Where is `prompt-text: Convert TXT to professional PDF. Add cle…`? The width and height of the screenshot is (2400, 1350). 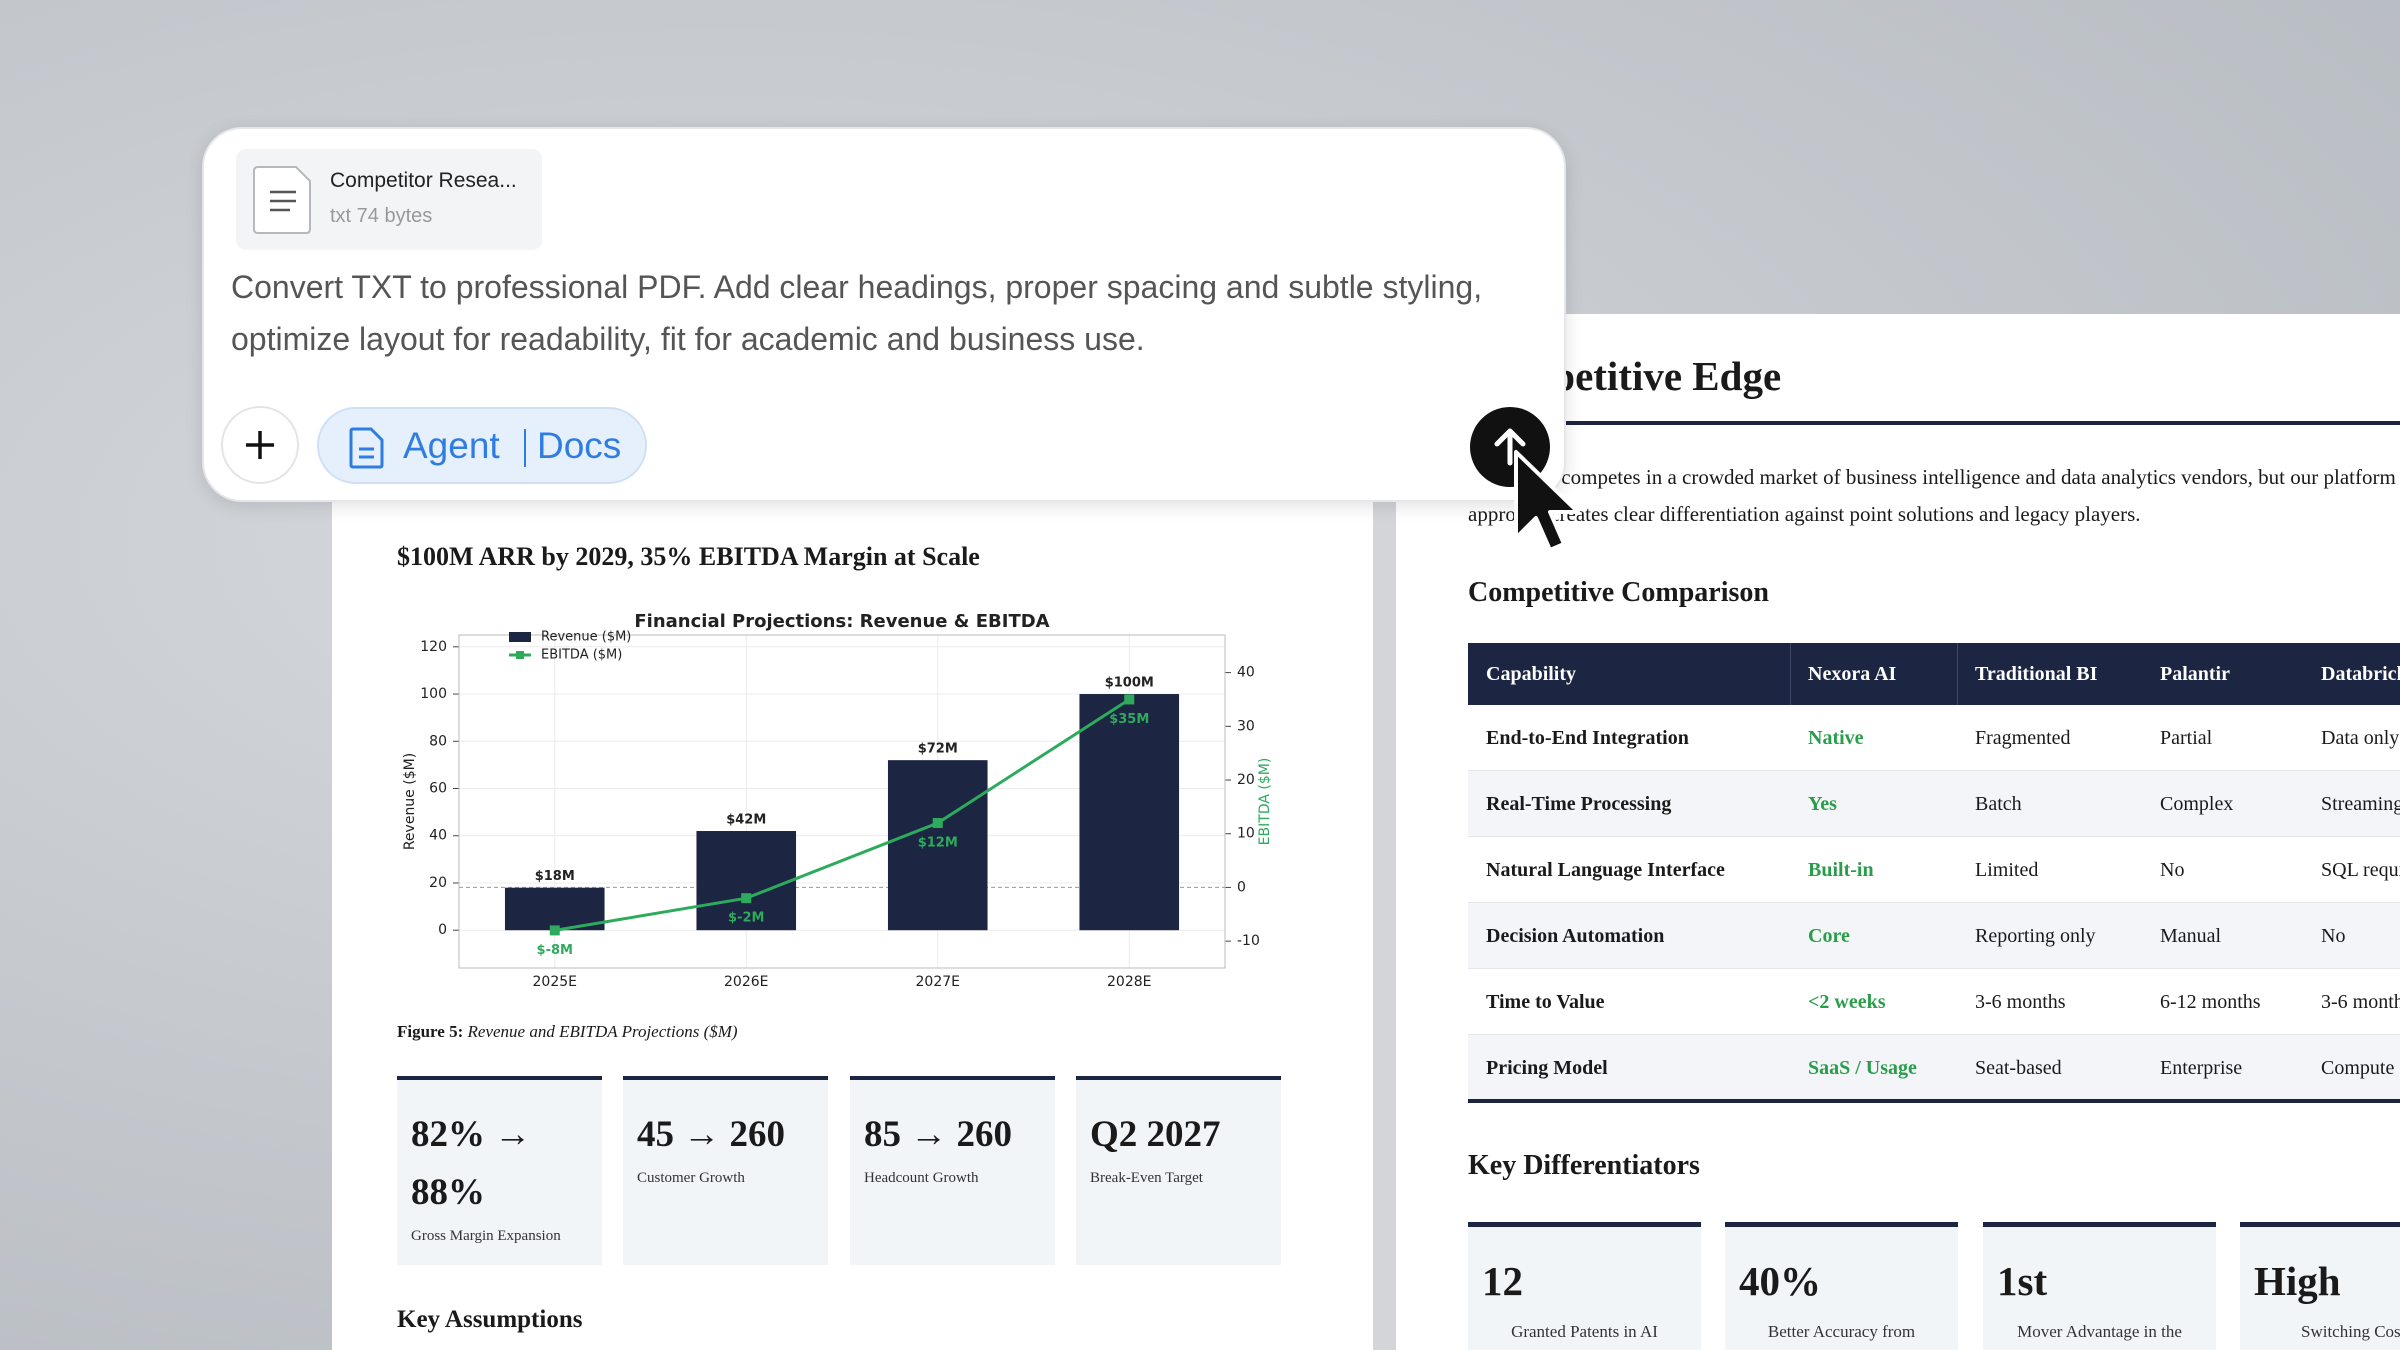
prompt-text: Convert TXT to professional PDF. Add cle… is located at coordinates (857, 313).